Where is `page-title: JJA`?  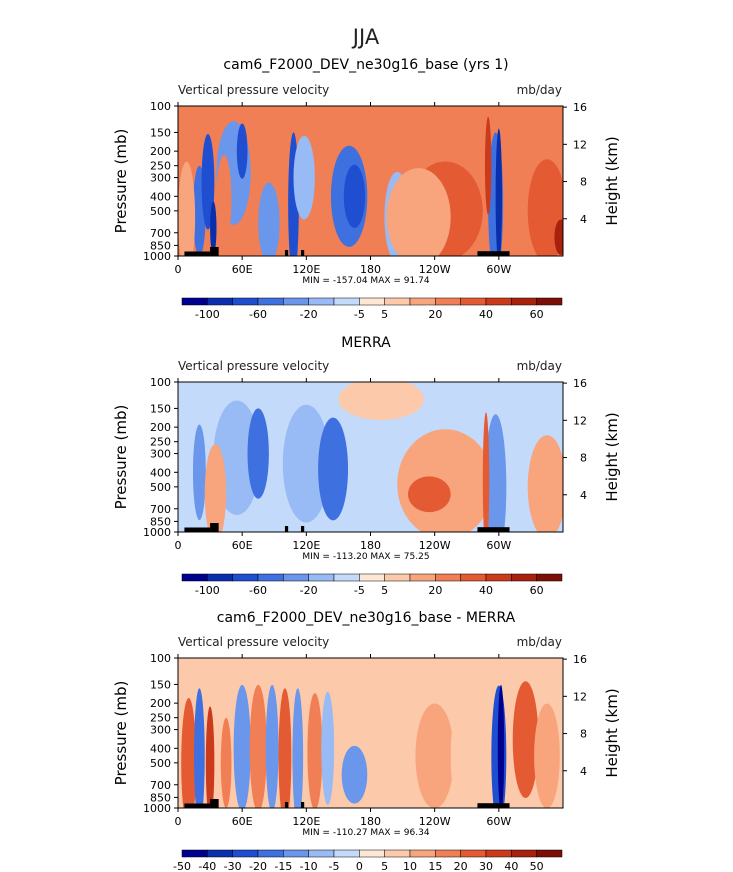 page-title: JJA is located at coordinates (365, 37).